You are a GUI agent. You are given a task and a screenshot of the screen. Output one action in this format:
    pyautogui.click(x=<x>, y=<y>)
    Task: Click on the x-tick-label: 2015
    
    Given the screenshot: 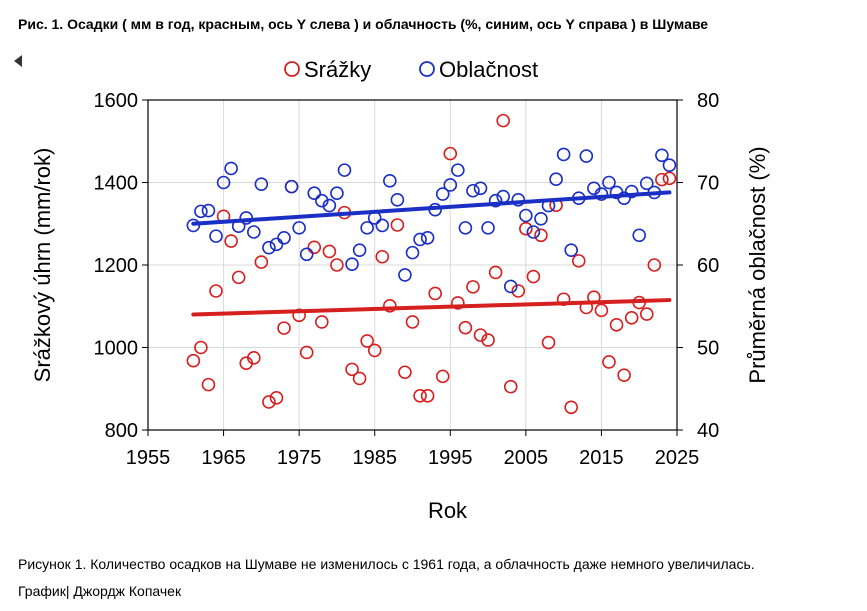 What is the action you would take?
    pyautogui.click(x=601, y=458)
    